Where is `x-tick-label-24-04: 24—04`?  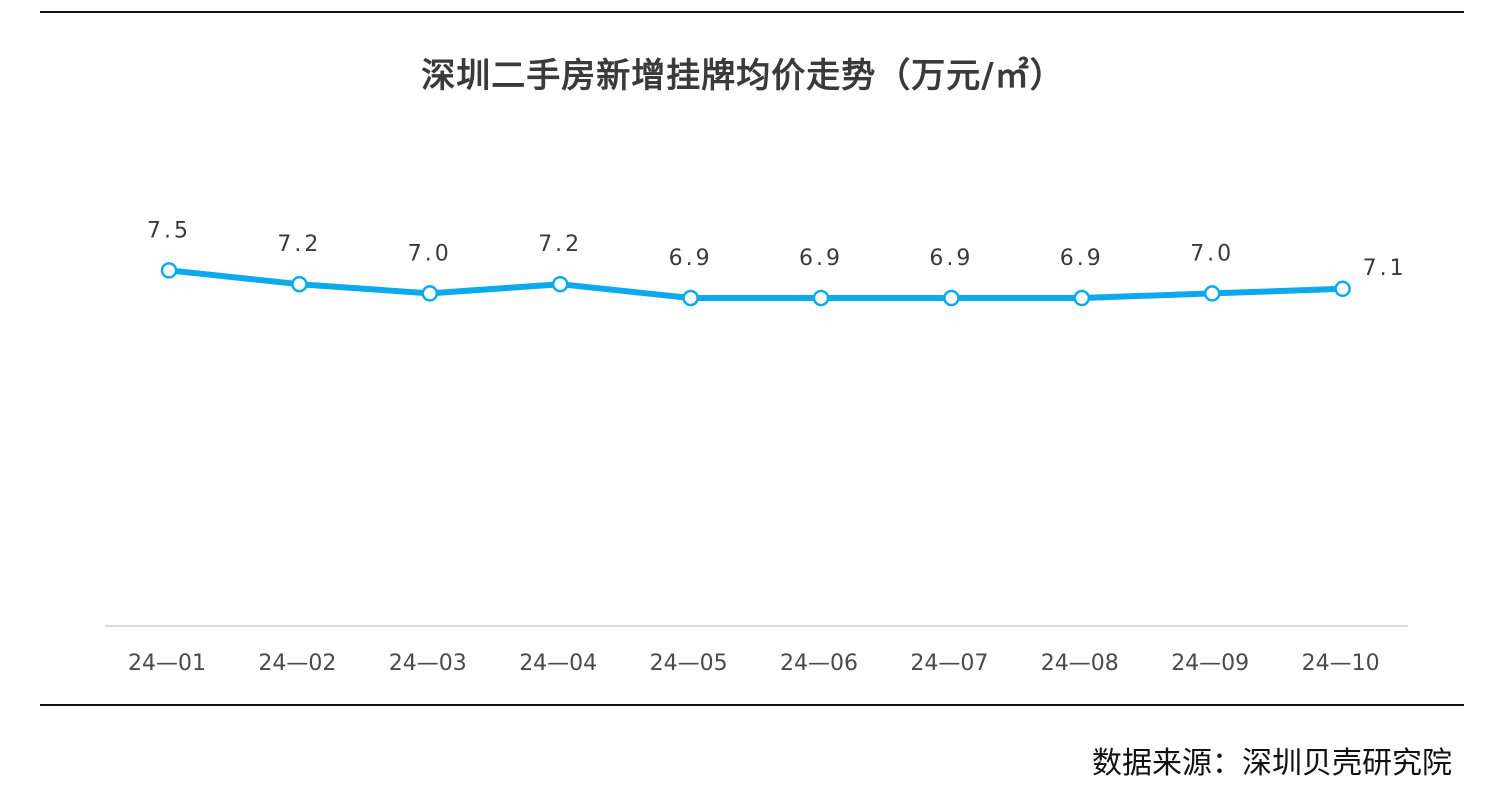
x-tick-label-24-04: 24—04 is located at coordinates (558, 663).